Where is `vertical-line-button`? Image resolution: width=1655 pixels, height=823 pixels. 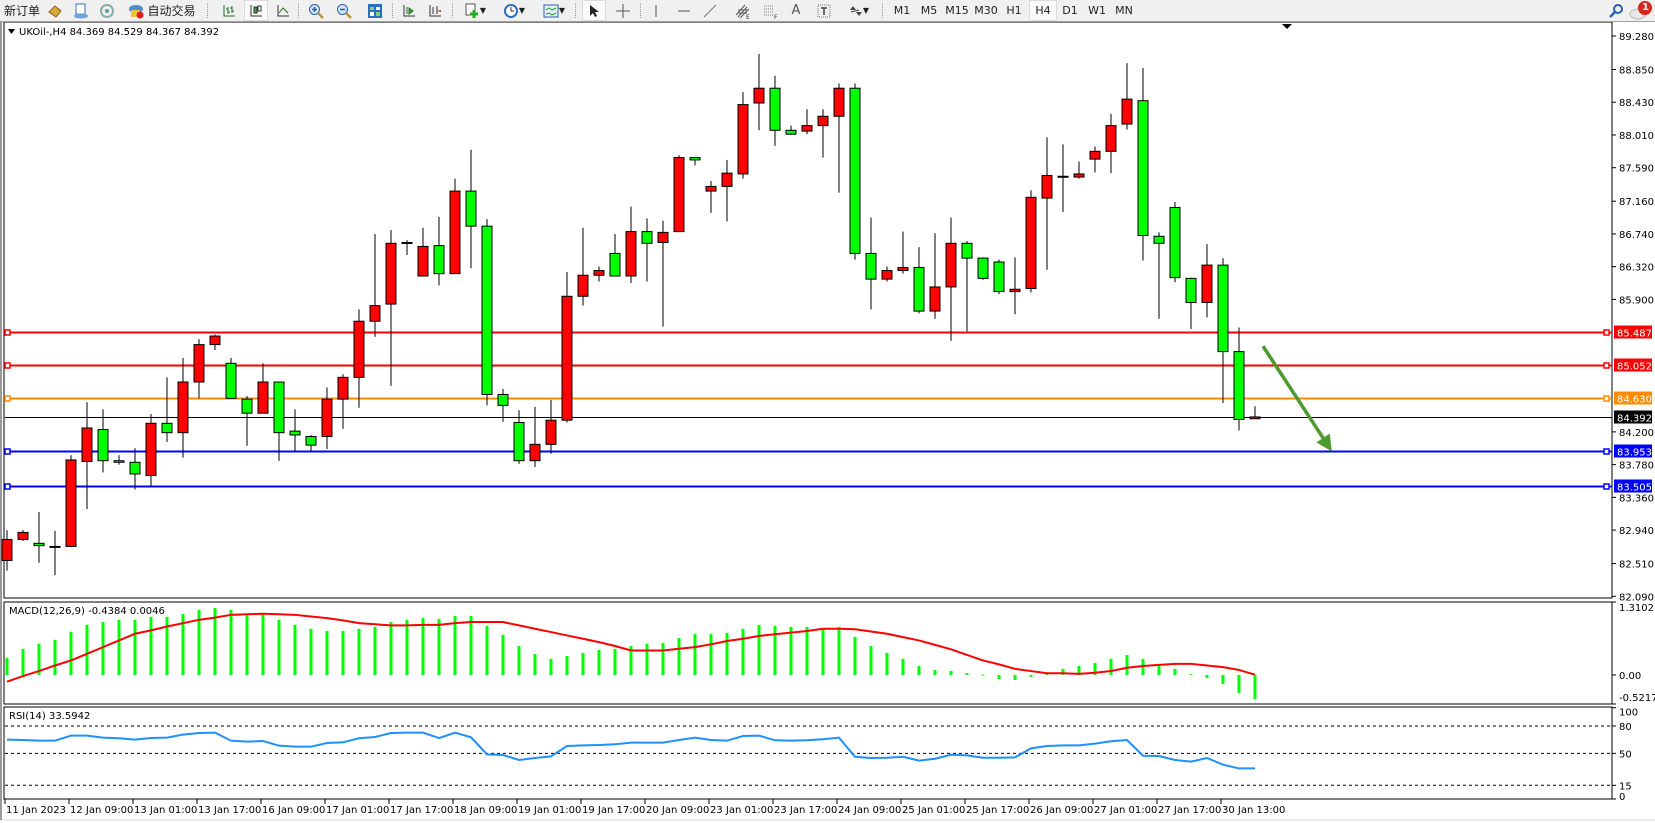 vertical-line-button is located at coordinates (656, 10).